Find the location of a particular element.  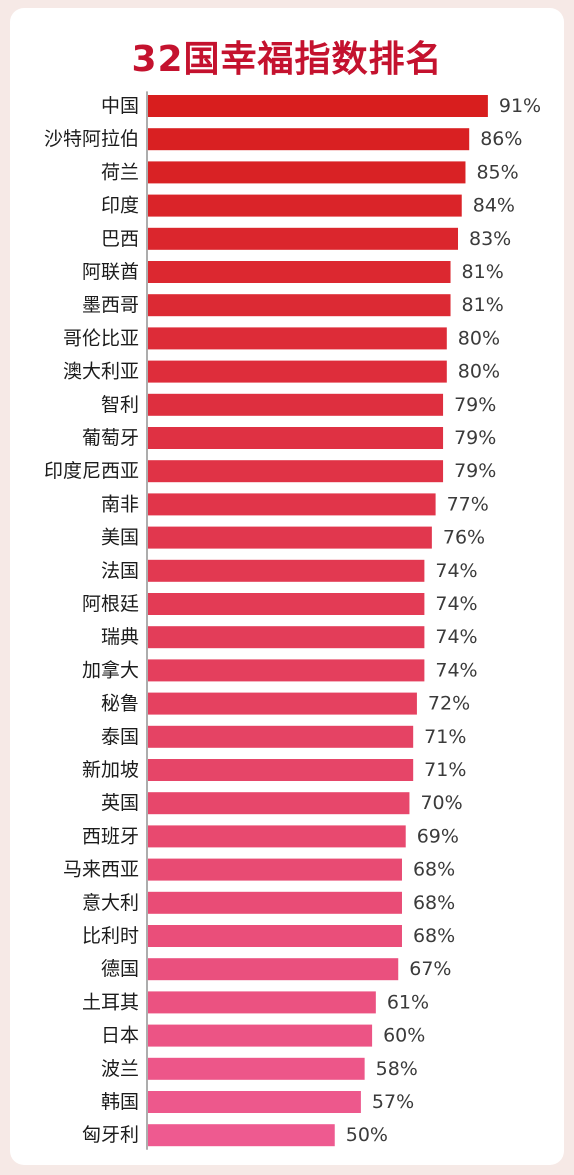

category-label: 土耳其 is located at coordinates (110, 1002).